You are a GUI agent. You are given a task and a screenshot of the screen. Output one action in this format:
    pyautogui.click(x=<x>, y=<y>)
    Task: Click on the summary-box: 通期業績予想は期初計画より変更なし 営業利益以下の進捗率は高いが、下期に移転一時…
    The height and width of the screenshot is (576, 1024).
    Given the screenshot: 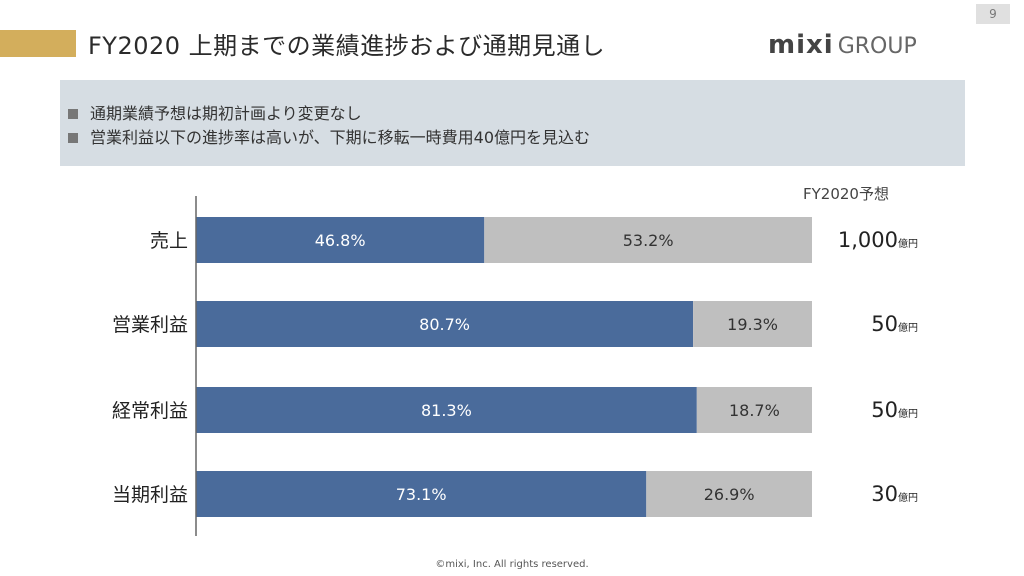 What is the action you would take?
    pyautogui.click(x=512, y=123)
    